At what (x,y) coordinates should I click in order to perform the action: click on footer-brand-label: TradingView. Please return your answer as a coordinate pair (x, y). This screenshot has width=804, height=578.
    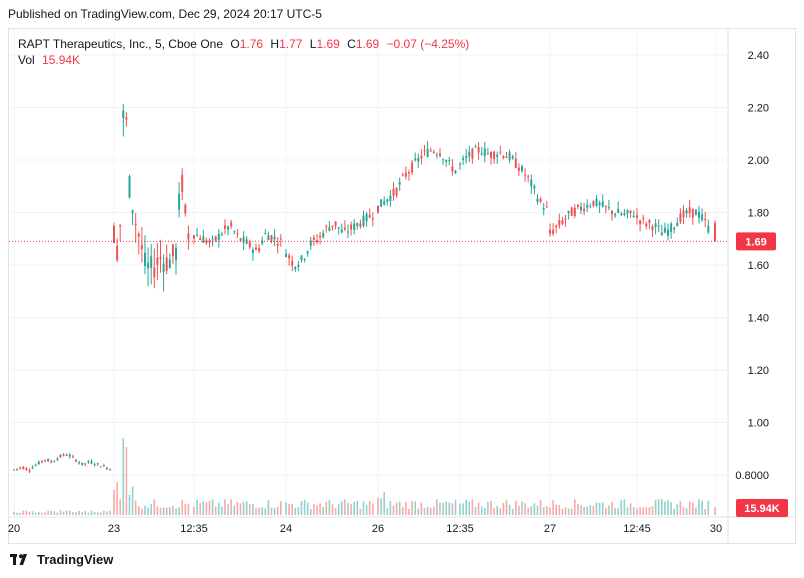
    Looking at the image, I should click on (75, 559).